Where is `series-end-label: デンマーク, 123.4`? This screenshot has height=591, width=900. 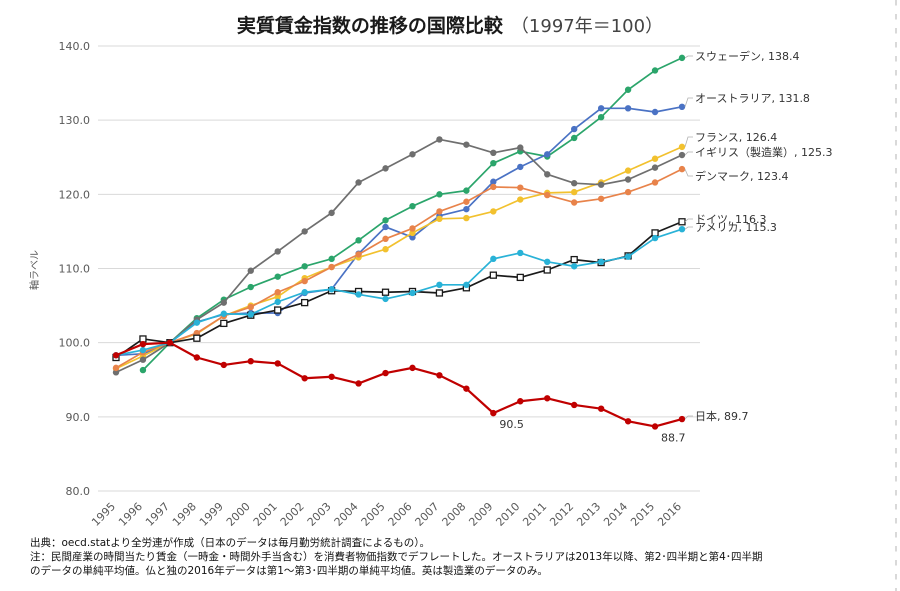
series-end-label: デンマーク, 123.4 is located at coordinates (741, 176).